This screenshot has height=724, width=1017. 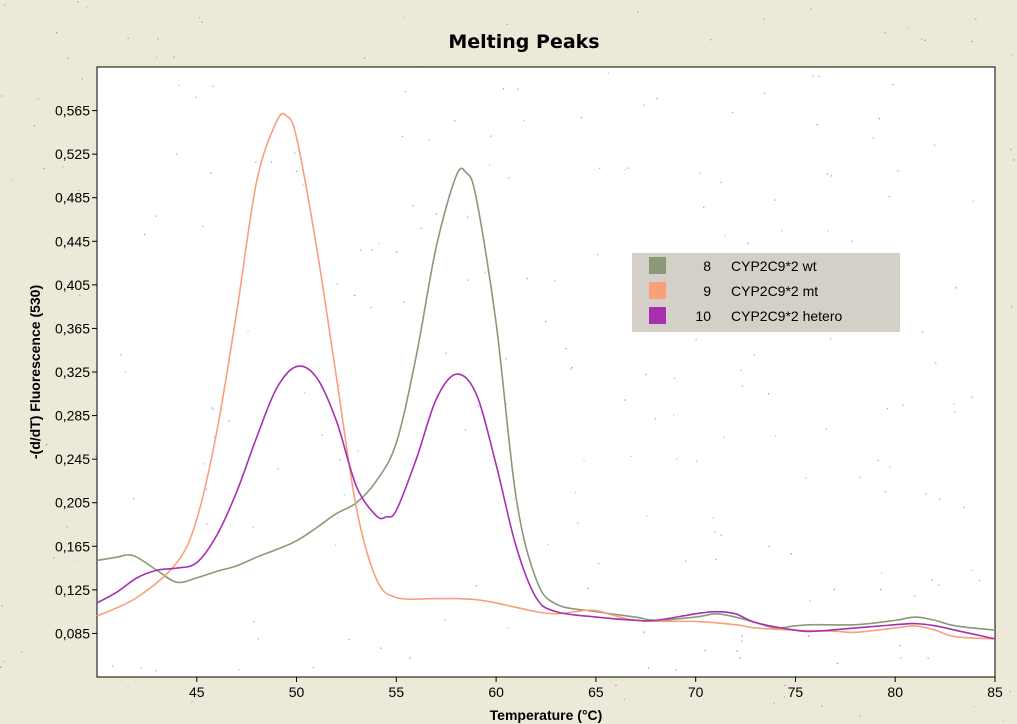 I want to click on x-tick-label: 75, so click(x=796, y=692).